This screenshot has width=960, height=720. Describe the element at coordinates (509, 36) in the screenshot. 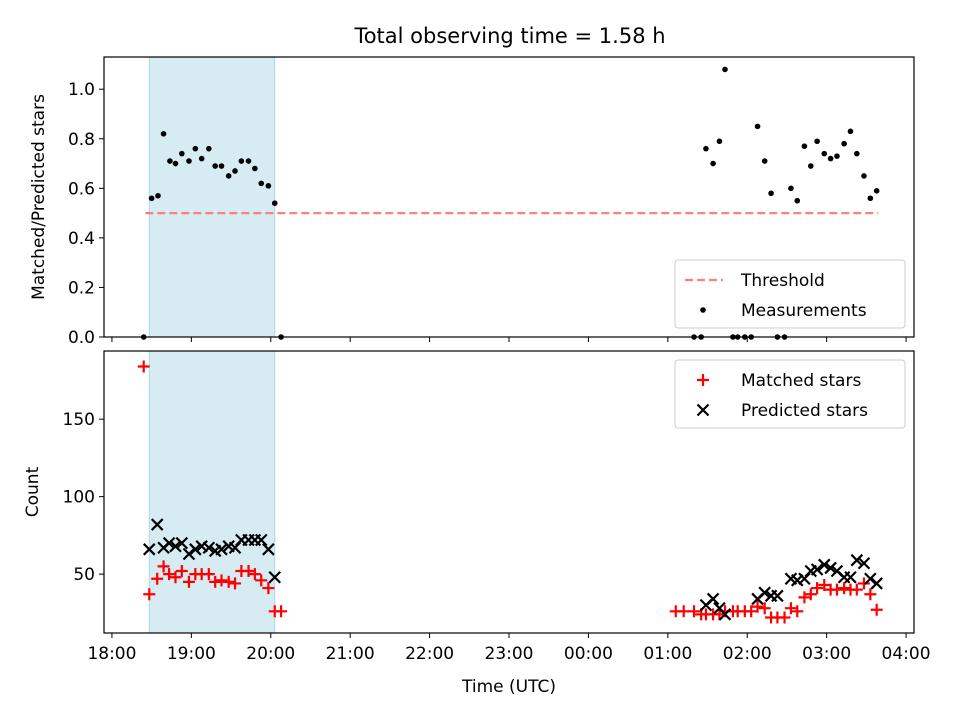

I see `chart-title: Total observing time = 1.58 h` at that location.